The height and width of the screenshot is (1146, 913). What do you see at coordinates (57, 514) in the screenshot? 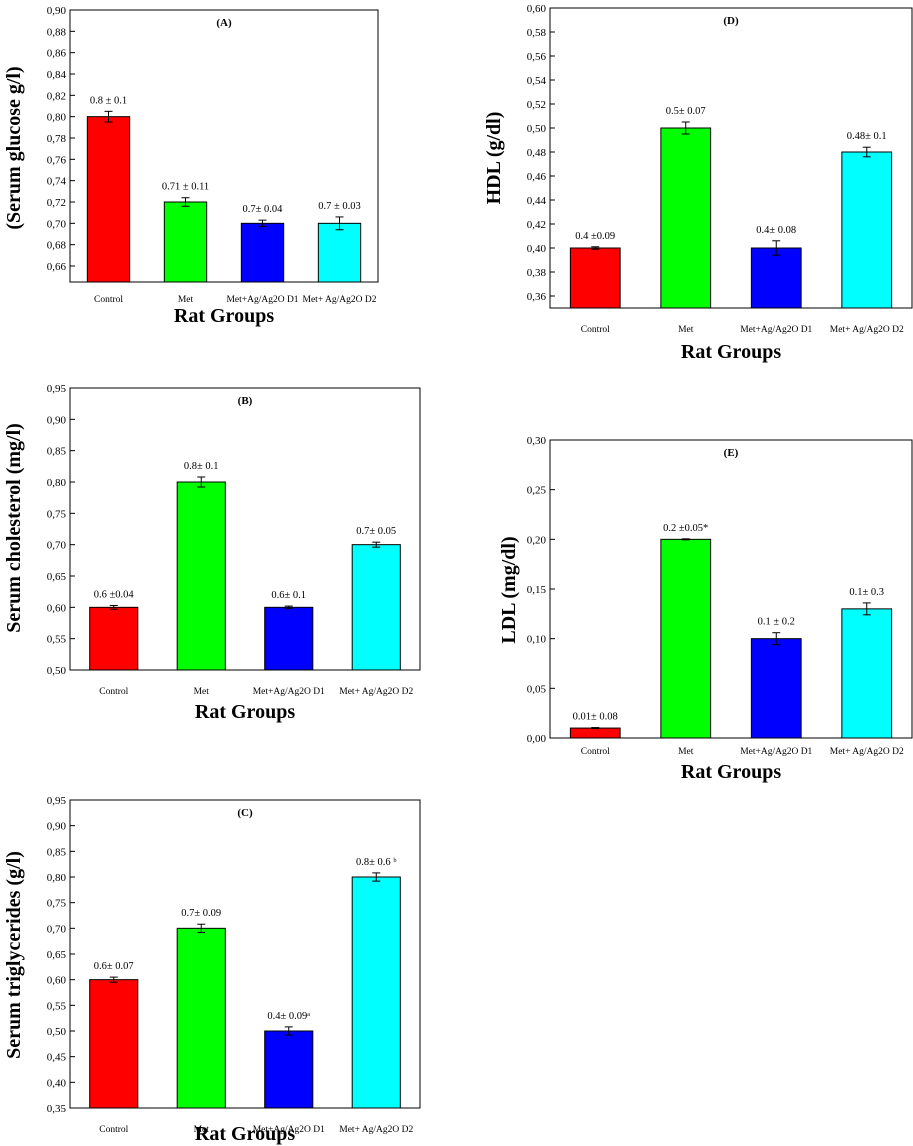
I see `y-tick-label: 0,75` at bounding box center [57, 514].